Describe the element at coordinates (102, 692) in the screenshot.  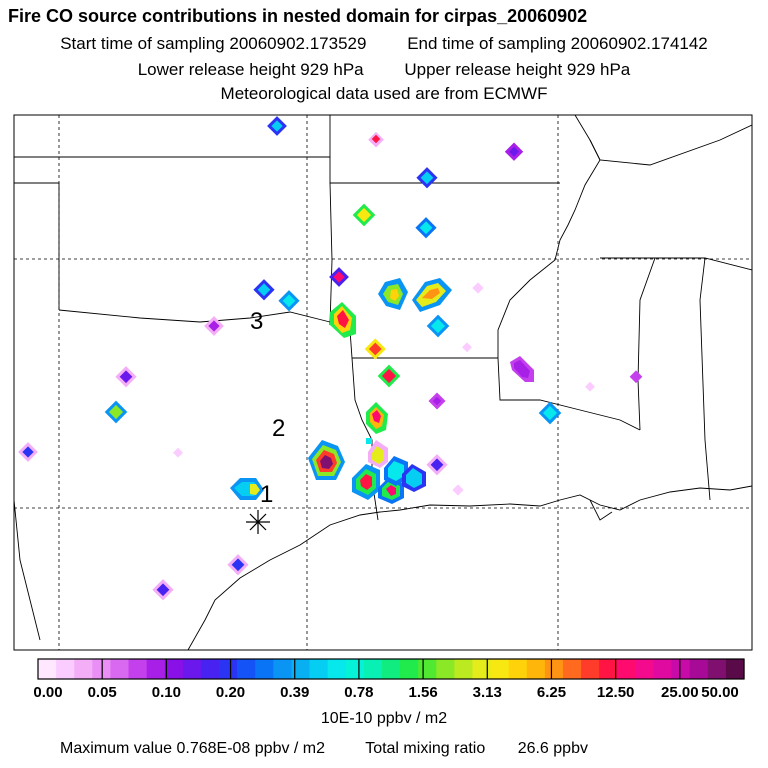
I see `colorbar-tick-label: 0.05` at that location.